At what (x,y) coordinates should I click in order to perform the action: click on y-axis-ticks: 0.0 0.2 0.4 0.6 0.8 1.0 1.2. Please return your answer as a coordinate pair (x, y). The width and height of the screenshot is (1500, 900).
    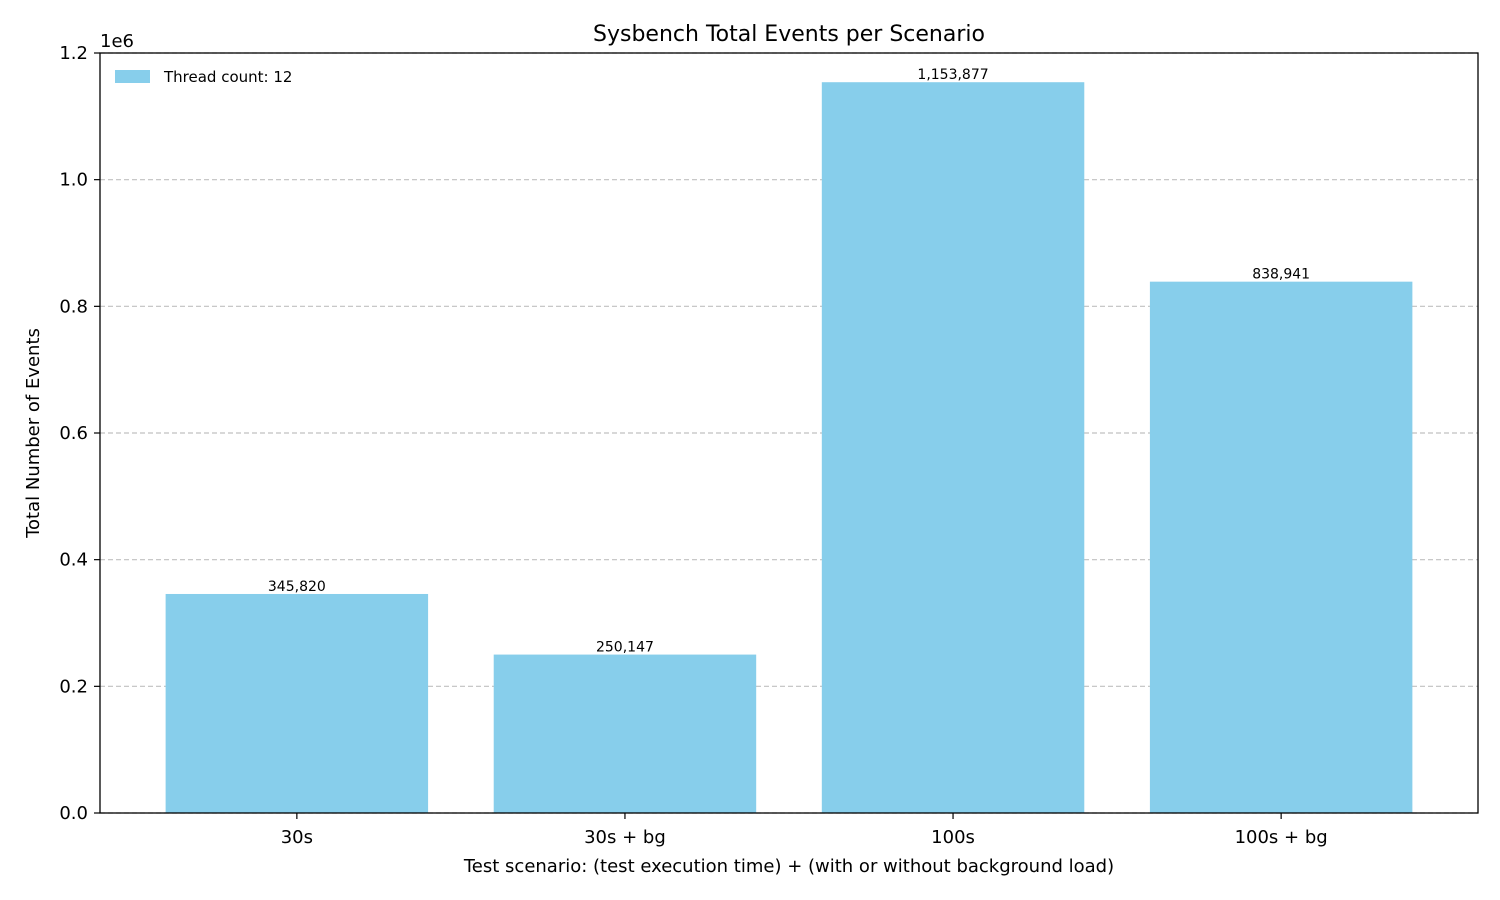
    Looking at the image, I should click on (79, 433).